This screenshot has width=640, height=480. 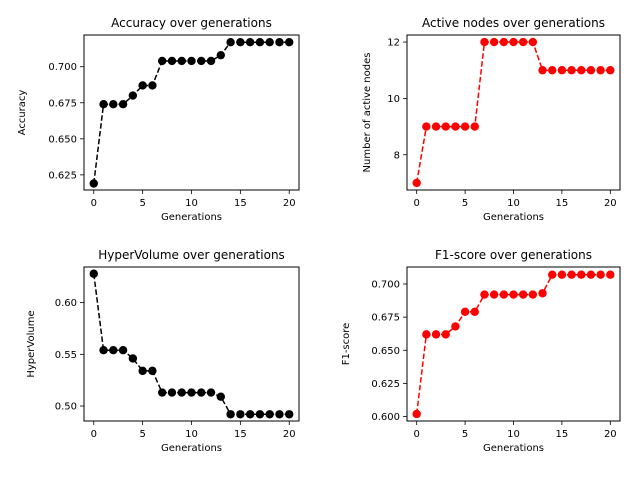 I want to click on y-tick-label: 0.55, so click(x=66, y=355).